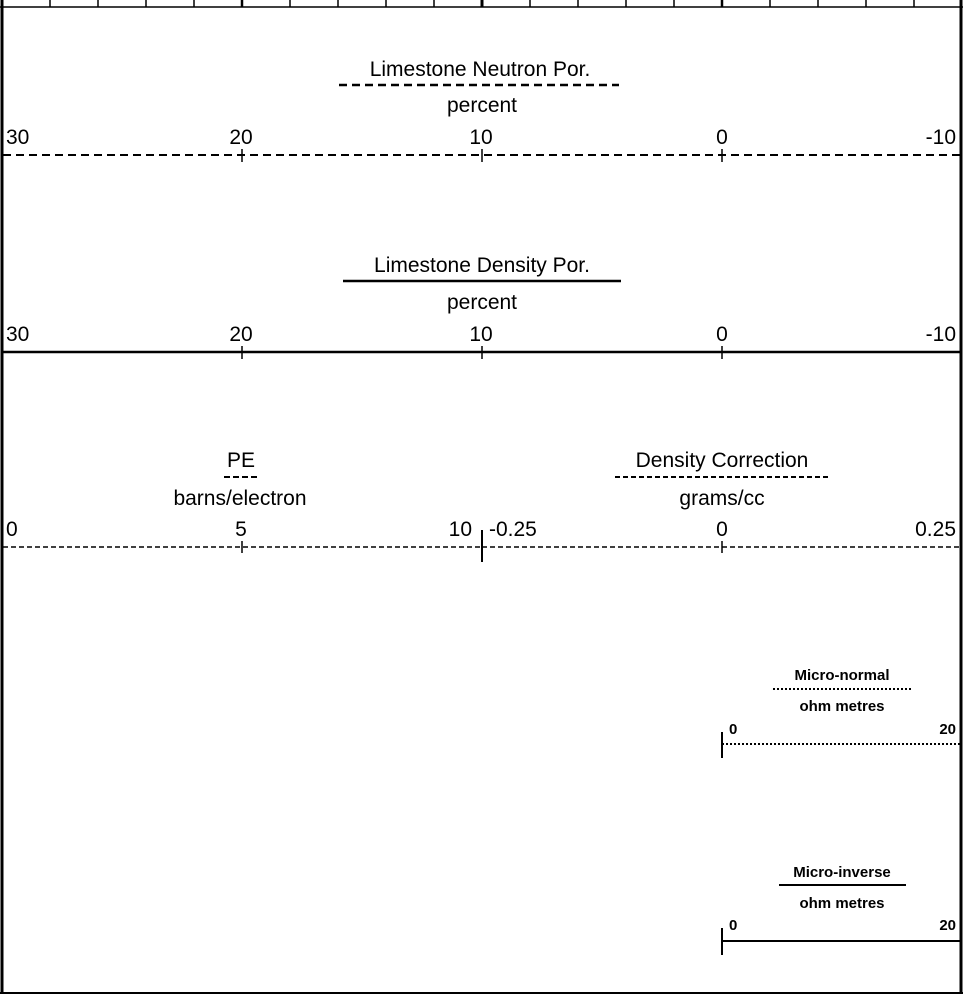 The image size is (963, 994). What do you see at coordinates (947, 925) in the screenshot?
I see `micro-inverse-scale-20: 20` at bounding box center [947, 925].